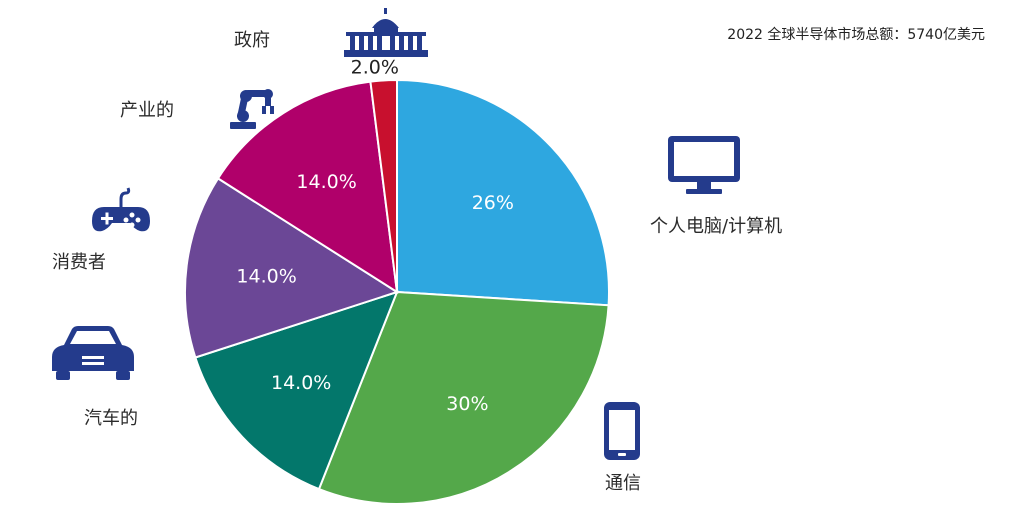 The height and width of the screenshot is (511, 1015). What do you see at coordinates (276, 39) in the screenshot?
I see `category-label-gov: 政府` at bounding box center [276, 39].